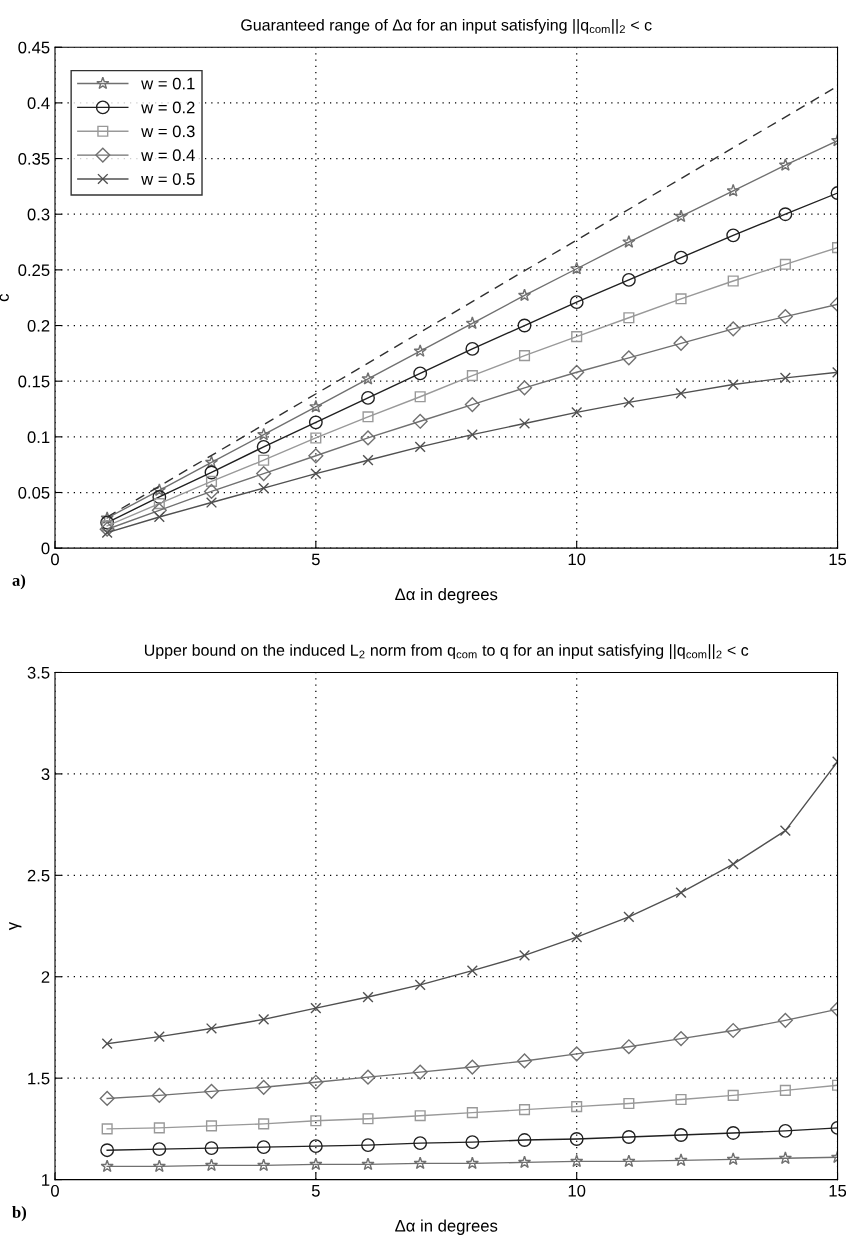  I want to click on y-axis-title: c, so click(4, 297).